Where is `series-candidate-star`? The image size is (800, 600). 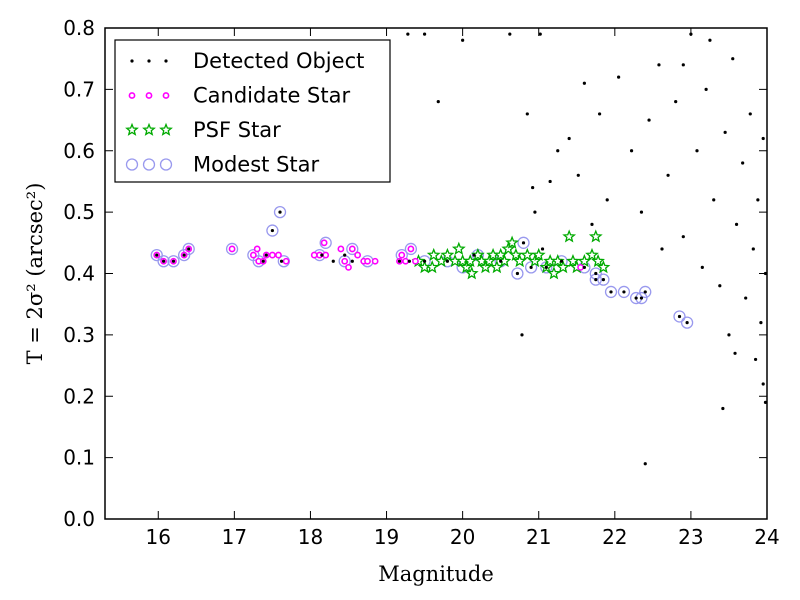 series-candidate-star is located at coordinates (368, 255).